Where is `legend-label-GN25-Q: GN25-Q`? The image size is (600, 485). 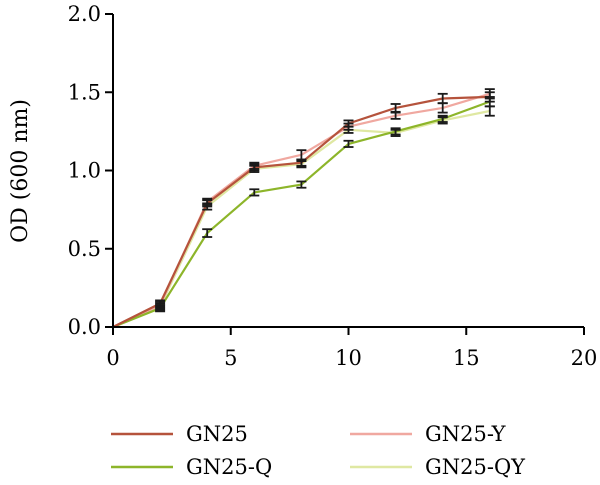
legend-label-GN25-Q: GN25-Q is located at coordinates (229, 467).